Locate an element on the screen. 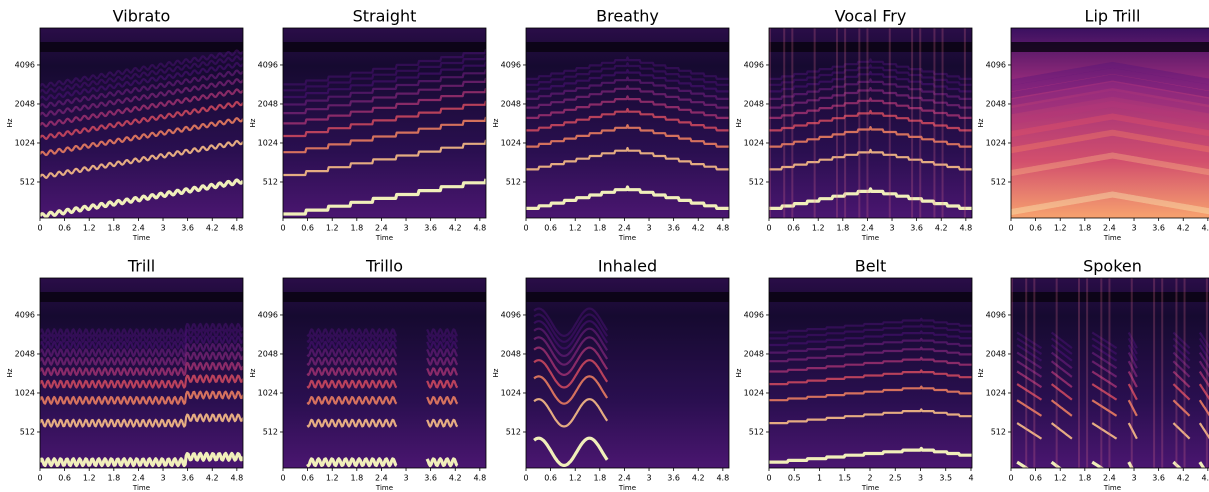 This screenshot has width=1209, height=492. x-tick-label: 0.5 is located at coordinates (794, 478).